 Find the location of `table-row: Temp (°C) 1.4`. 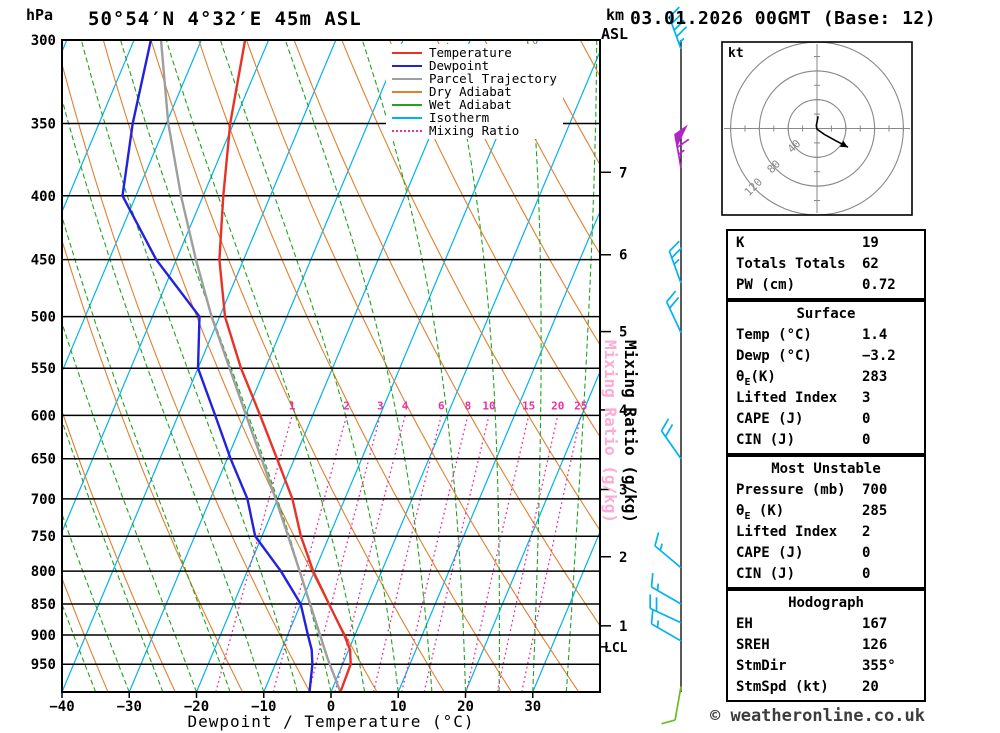

table-row: Temp (°C) 1.4 is located at coordinates (826, 335).